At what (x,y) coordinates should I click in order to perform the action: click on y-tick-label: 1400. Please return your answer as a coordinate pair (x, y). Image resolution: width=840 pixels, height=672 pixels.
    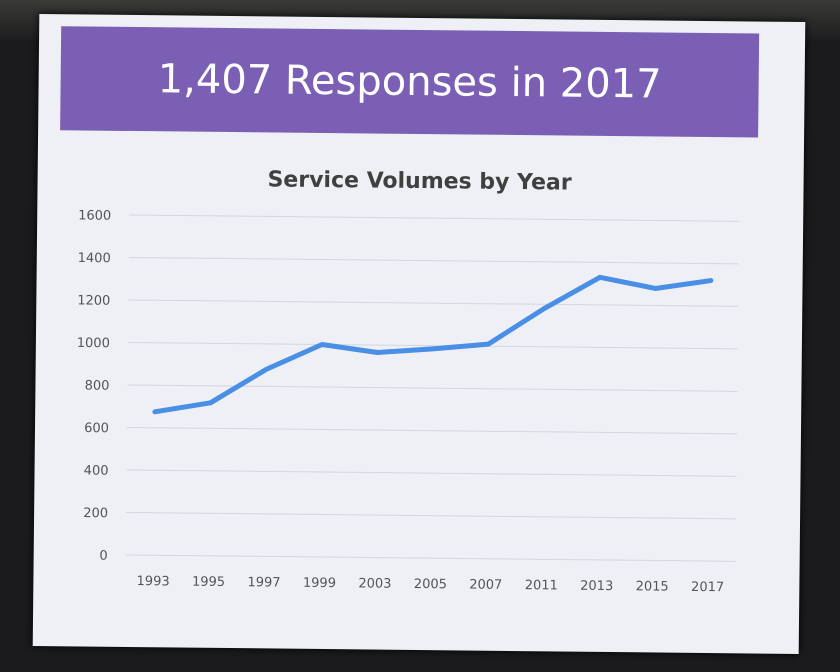
    Looking at the image, I should click on (94, 258).